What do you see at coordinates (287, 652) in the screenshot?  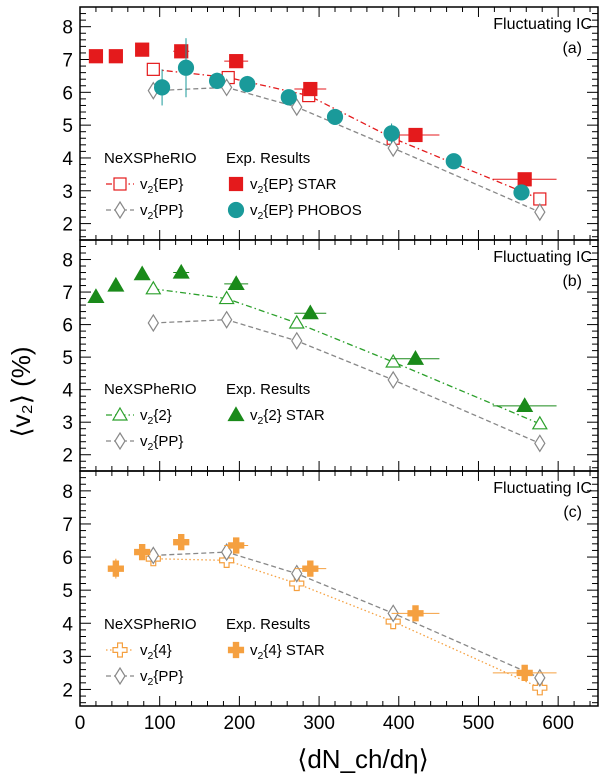 I see `legend-label: v2{4} STAR` at bounding box center [287, 652].